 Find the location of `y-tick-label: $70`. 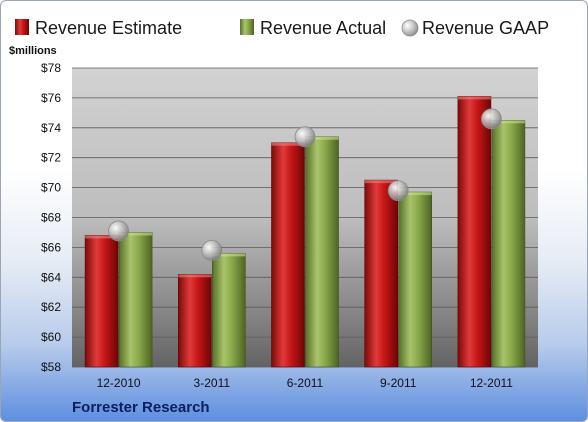

y-tick-label: $70 is located at coordinates (51, 188).